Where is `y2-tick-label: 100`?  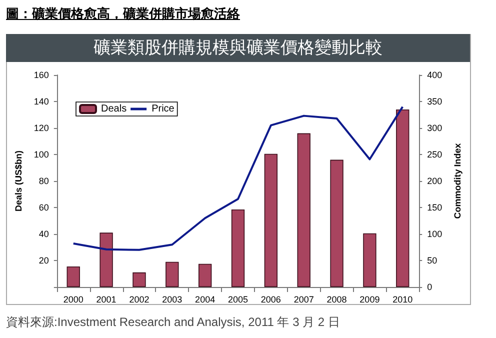 y2-tick-label: 100 is located at coordinates (434, 234).